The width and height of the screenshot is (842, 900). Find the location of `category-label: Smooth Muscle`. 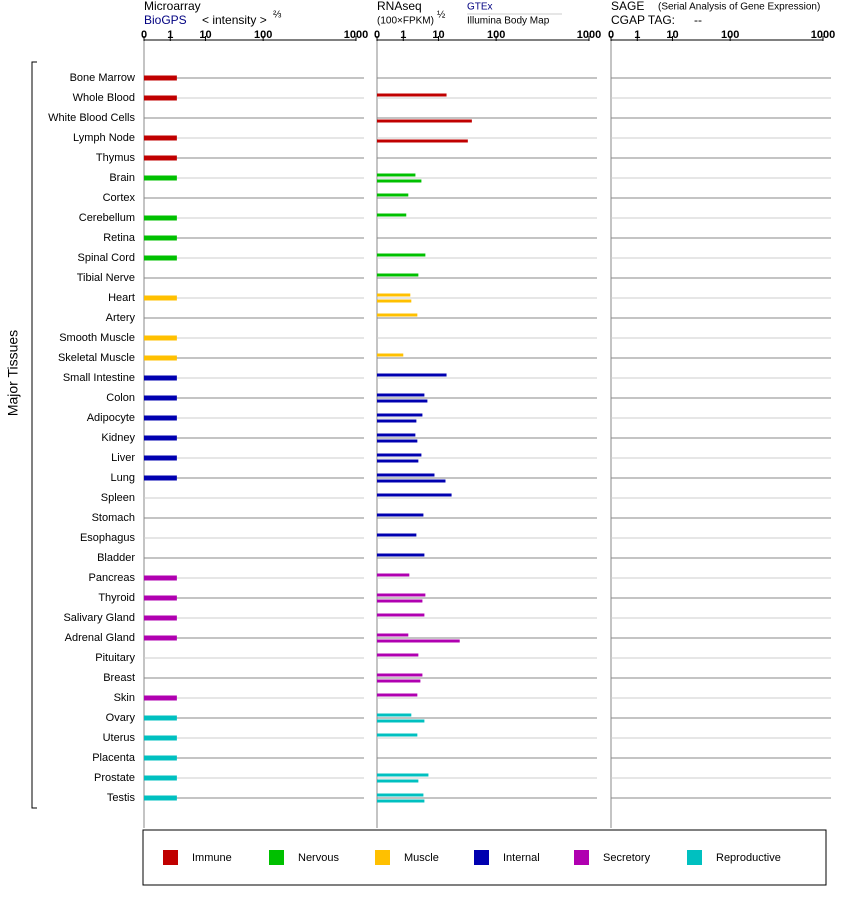

category-label: Smooth Muscle is located at coordinates (97, 338).